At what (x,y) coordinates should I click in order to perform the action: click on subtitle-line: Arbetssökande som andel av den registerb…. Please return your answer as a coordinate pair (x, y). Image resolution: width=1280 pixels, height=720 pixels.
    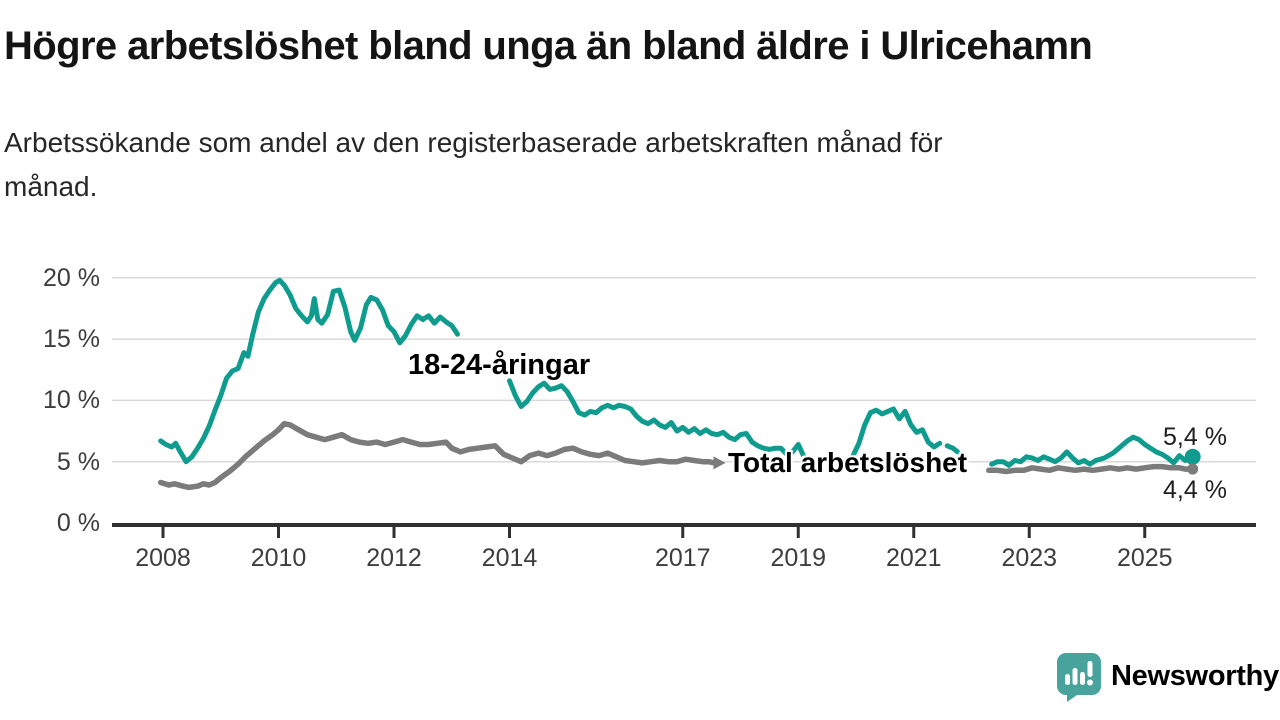
    Looking at the image, I should click on (473, 142).